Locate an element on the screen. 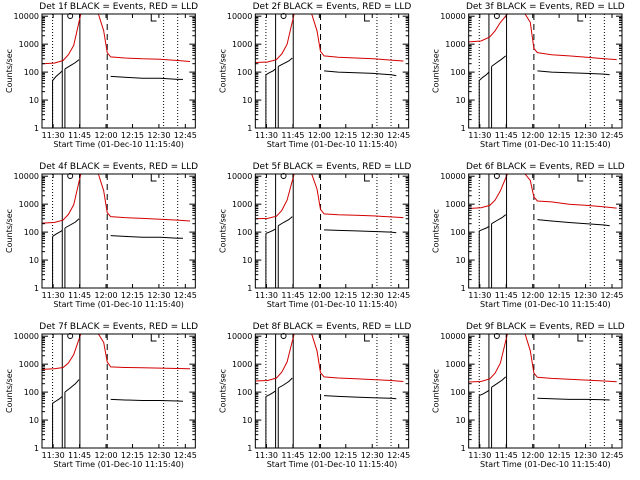  panel-title: Det 1f BLACK = Events, RED = LLD is located at coordinates (118, 7).